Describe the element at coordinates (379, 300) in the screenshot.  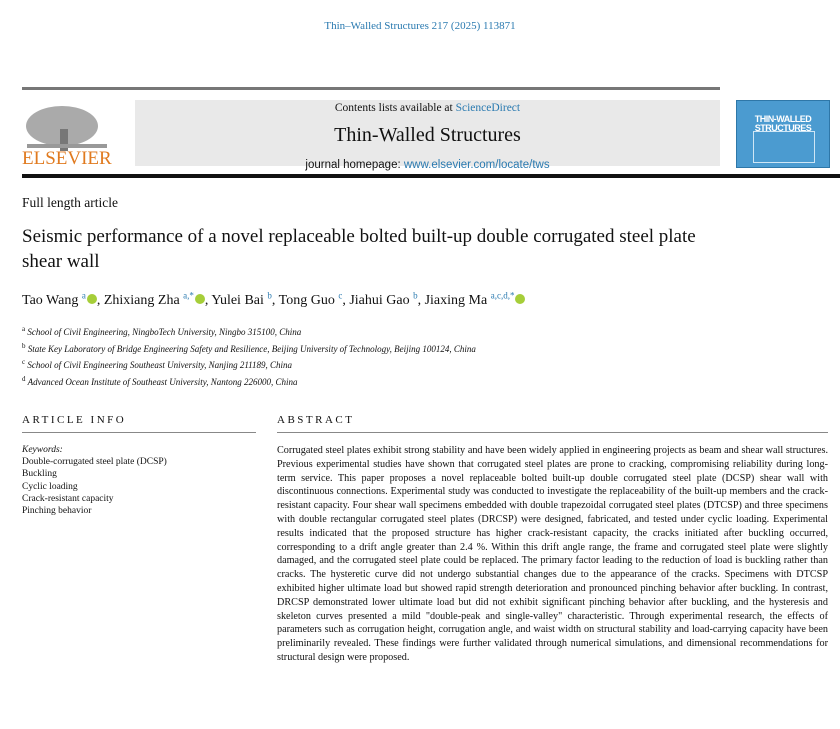
I see `author-name: Jiahui Gao` at that location.